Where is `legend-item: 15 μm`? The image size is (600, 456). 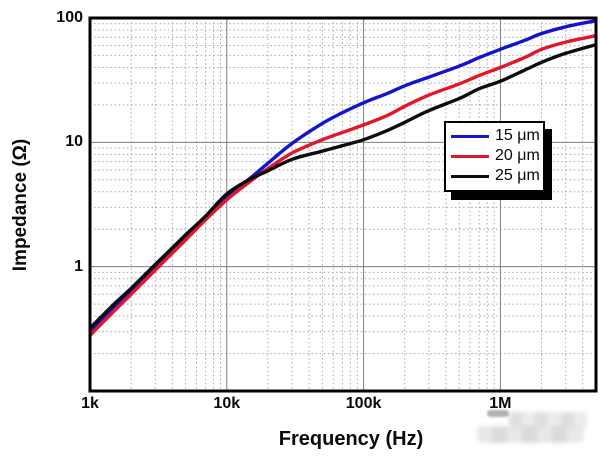 legend-item: 15 μm is located at coordinates (494, 136).